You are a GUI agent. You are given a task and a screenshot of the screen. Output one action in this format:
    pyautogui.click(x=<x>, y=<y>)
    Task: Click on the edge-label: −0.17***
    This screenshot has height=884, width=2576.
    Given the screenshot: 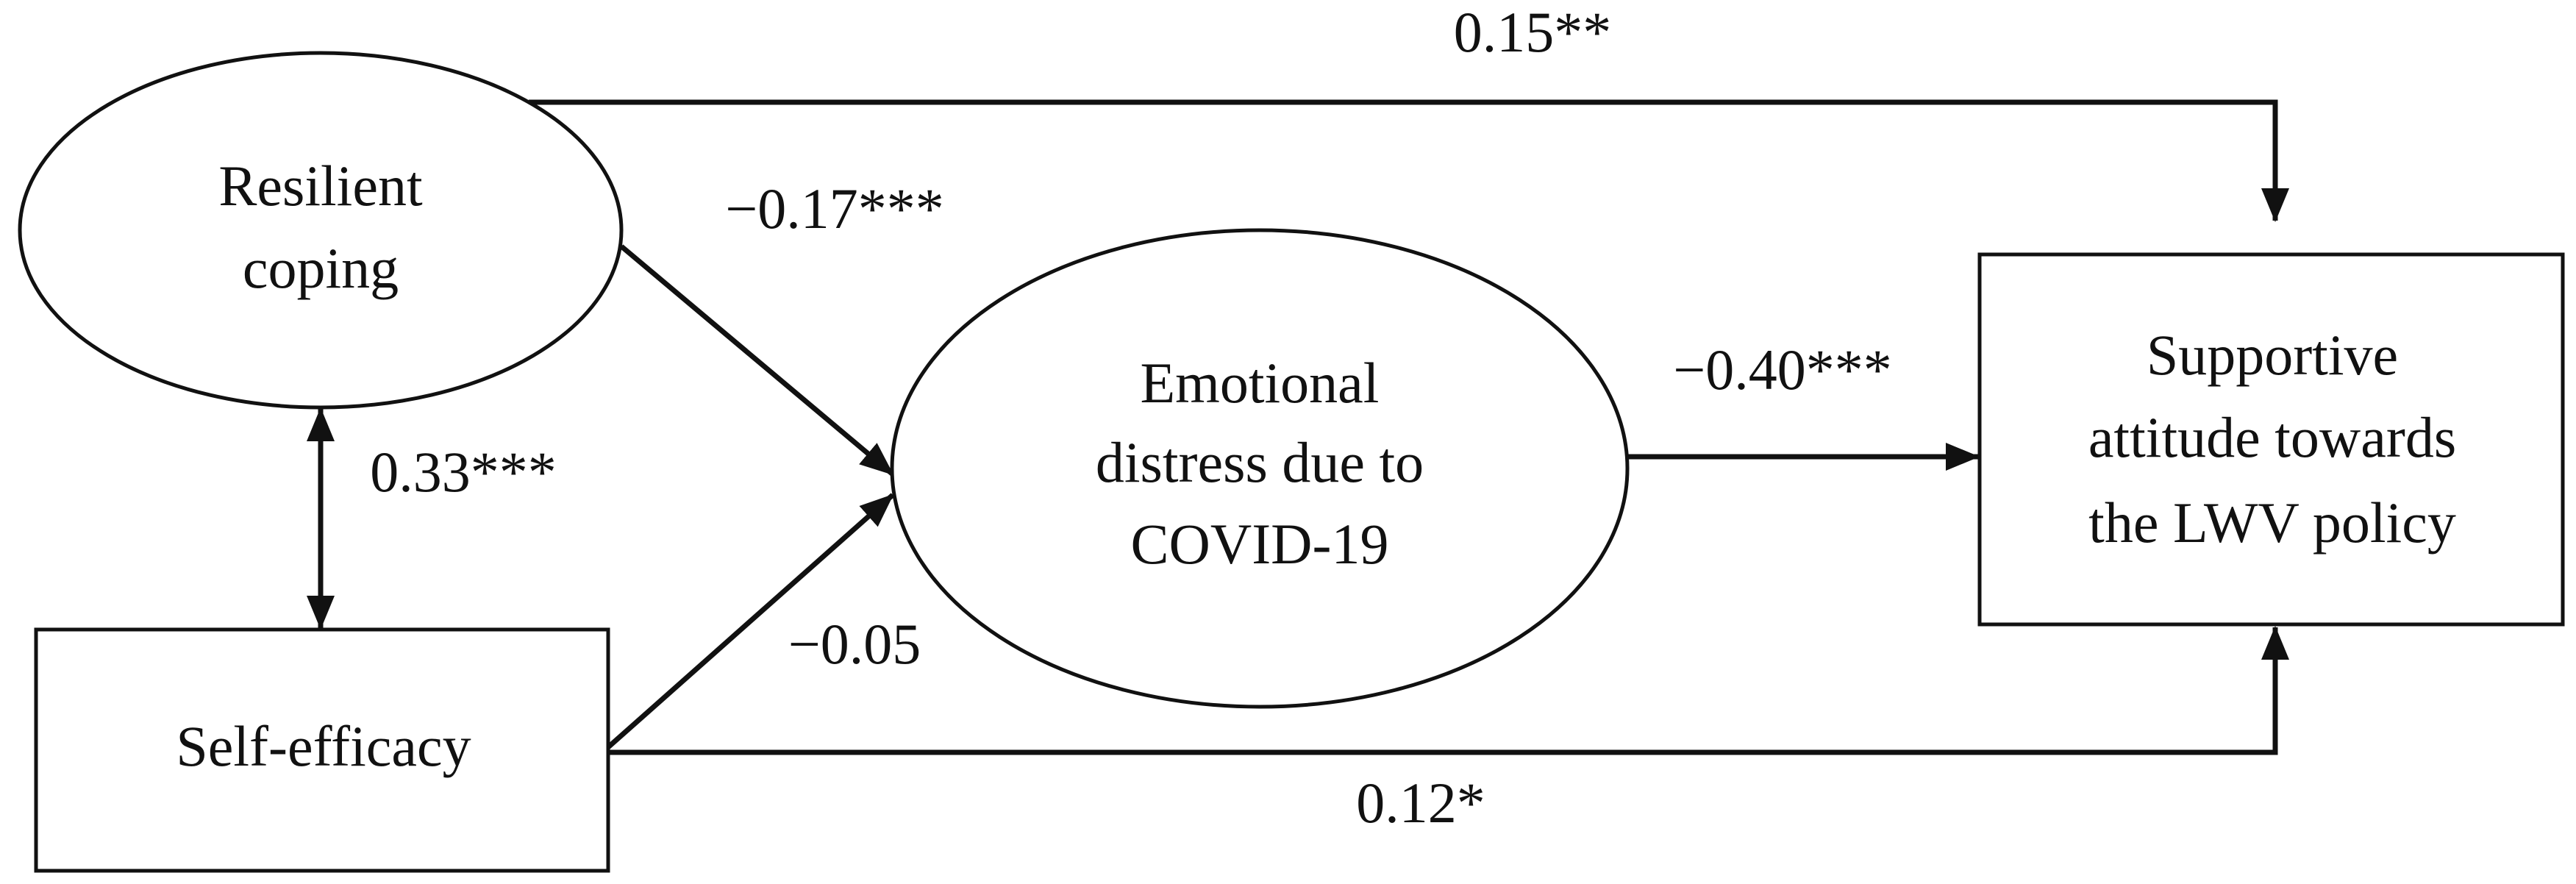 What is the action you would take?
    pyautogui.click(x=834, y=209)
    